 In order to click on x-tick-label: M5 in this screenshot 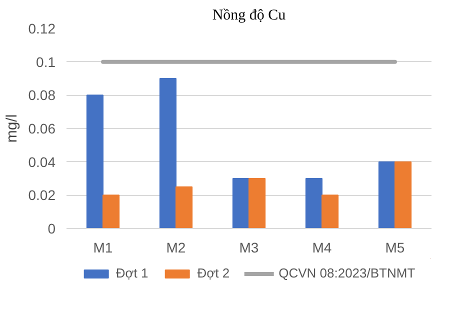, I will do `click(395, 248)`.